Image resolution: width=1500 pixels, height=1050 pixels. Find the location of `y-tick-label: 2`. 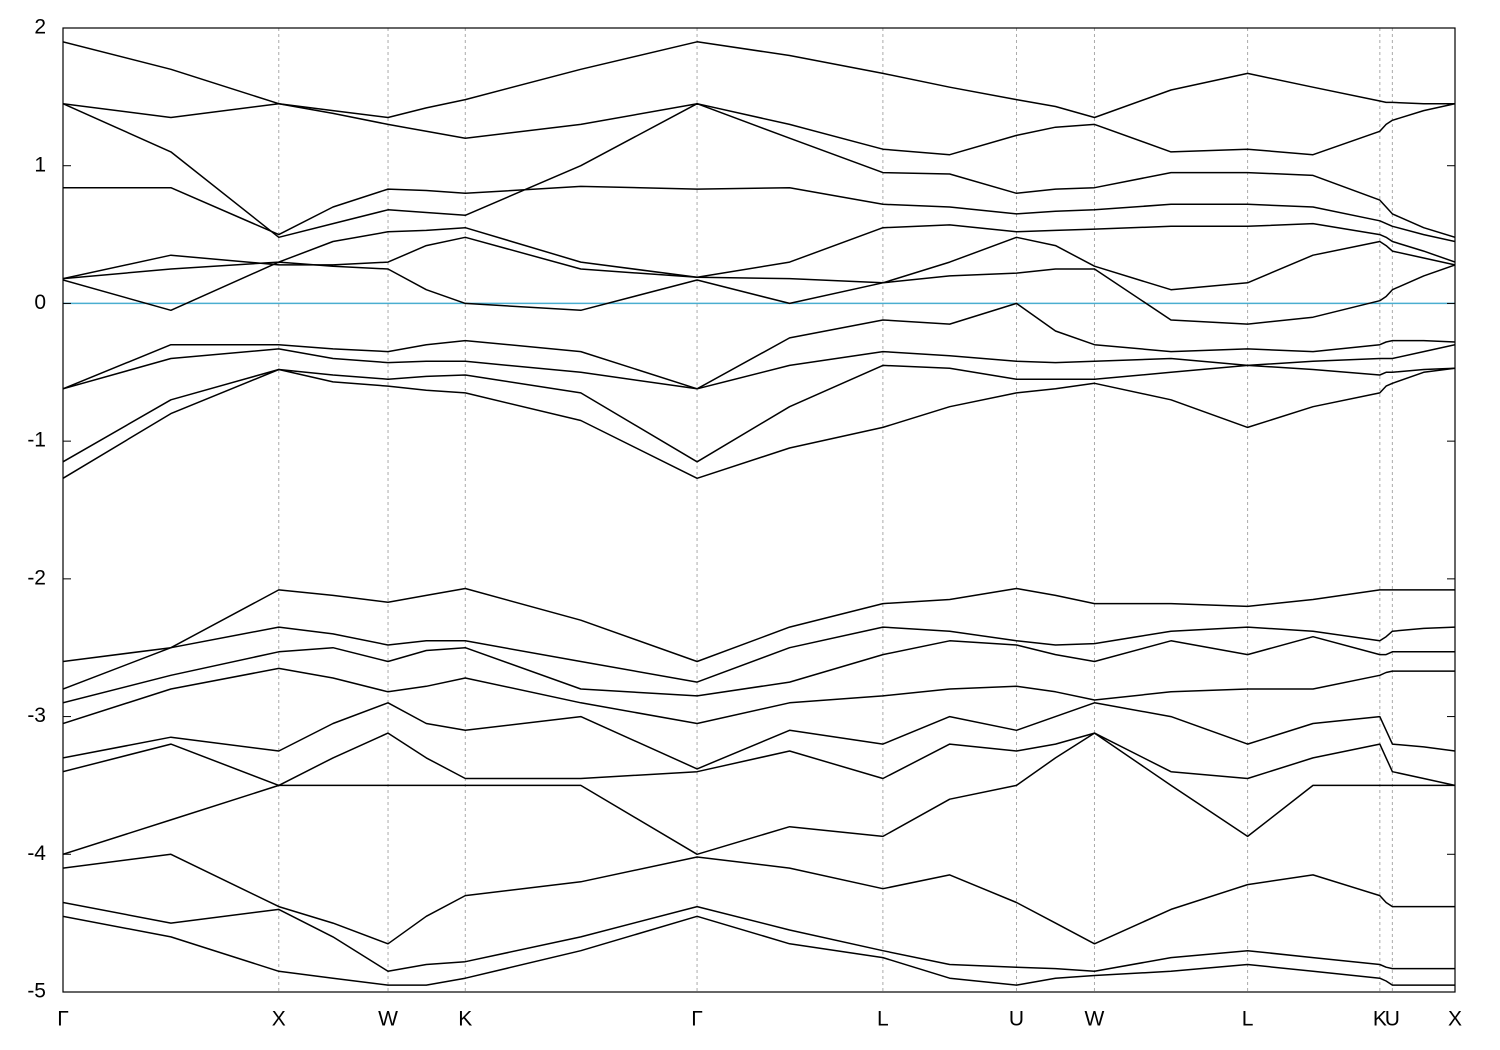

y-tick-label: 2 is located at coordinates (40, 27).